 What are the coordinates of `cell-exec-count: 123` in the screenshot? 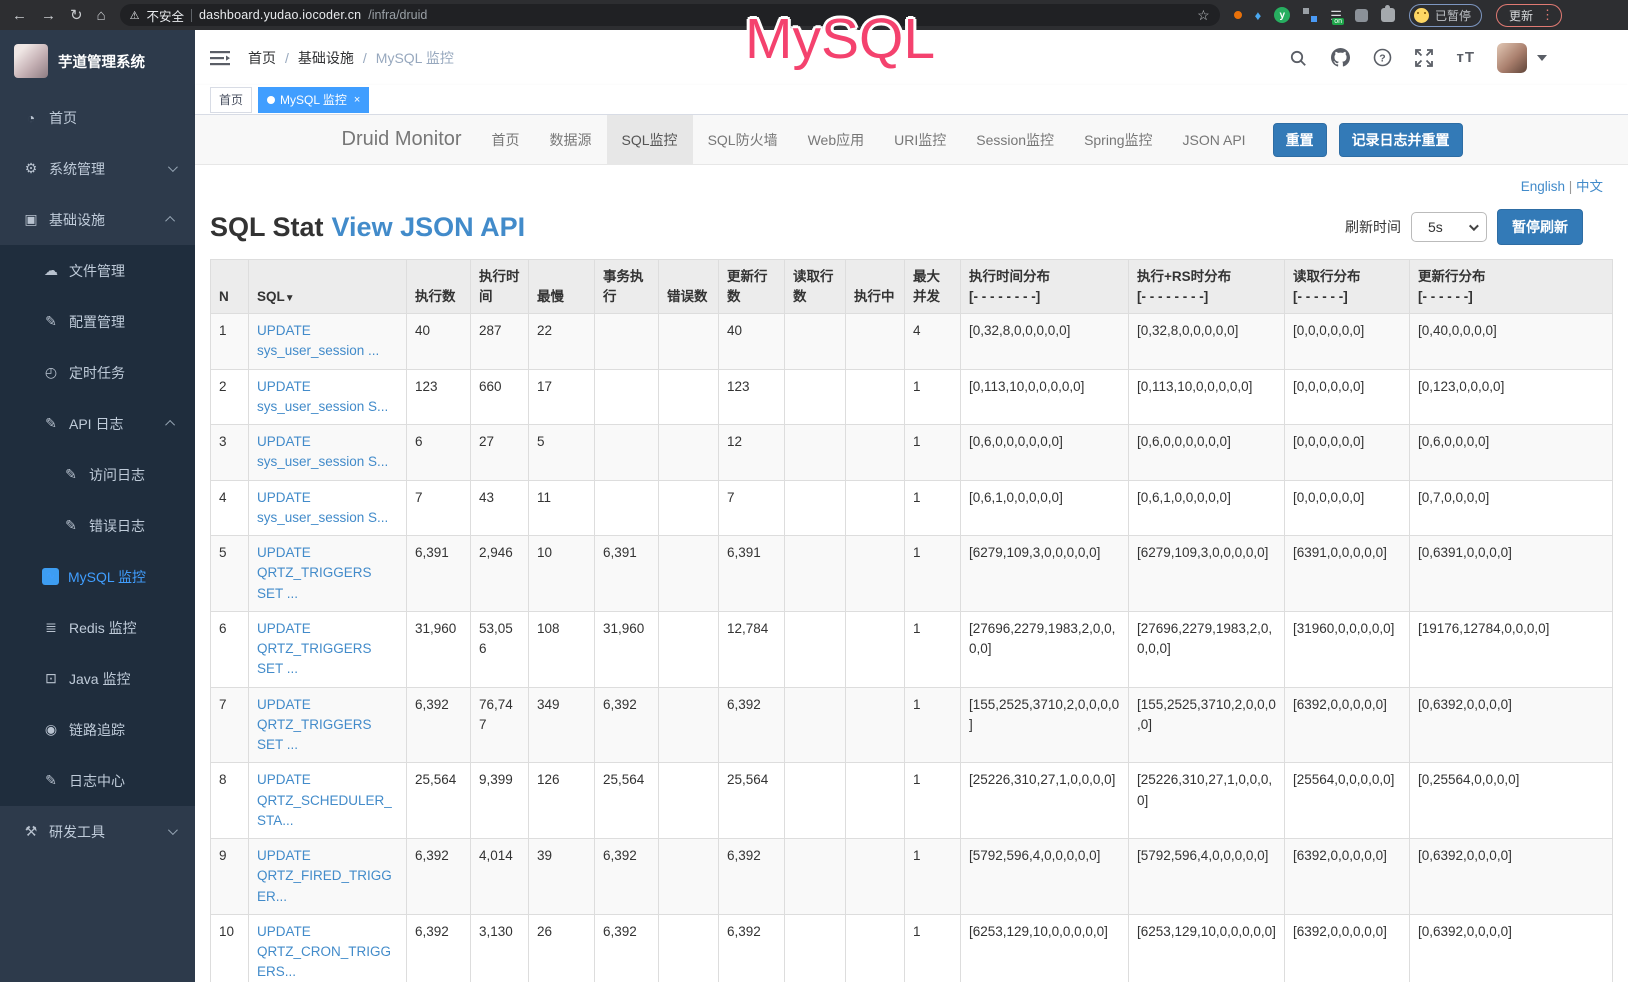 It's located at (438, 397).